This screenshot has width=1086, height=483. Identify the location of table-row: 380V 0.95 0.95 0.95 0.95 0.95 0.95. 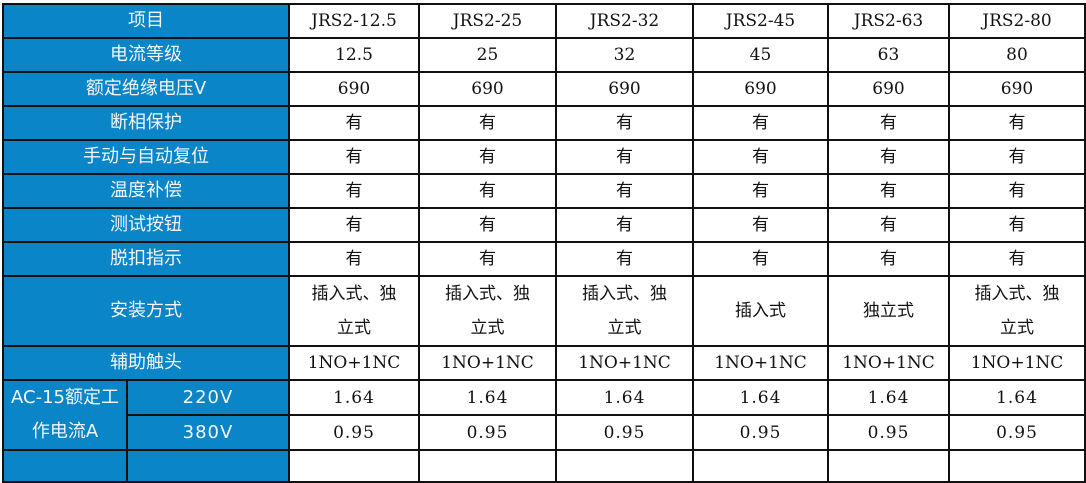
(544, 432).